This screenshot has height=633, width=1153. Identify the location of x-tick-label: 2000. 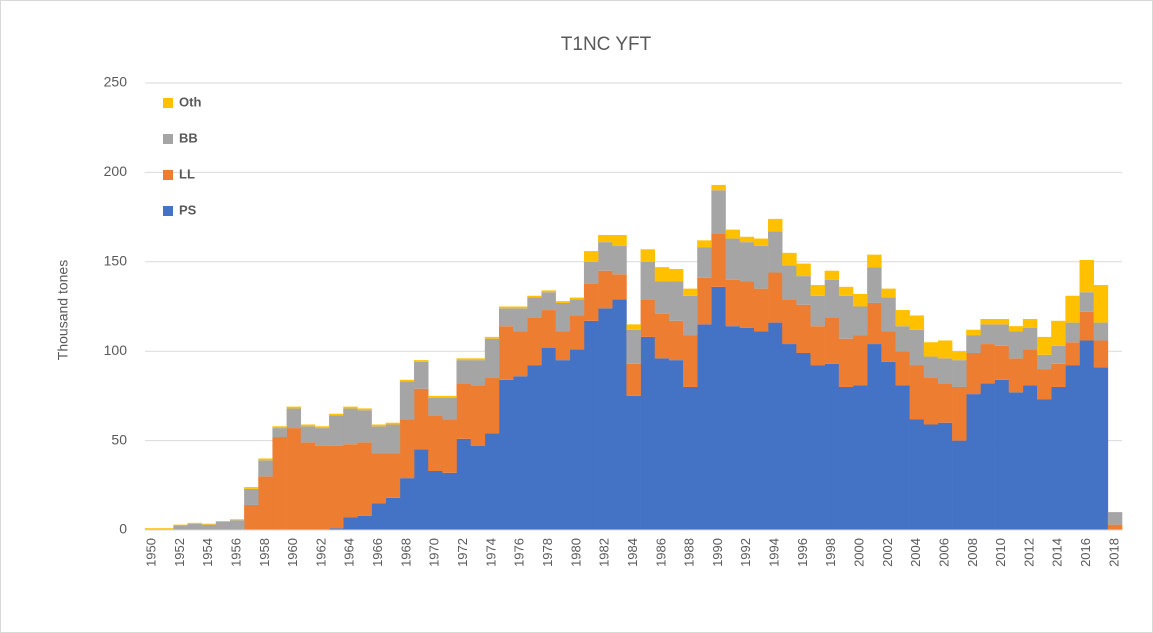
(858, 552).